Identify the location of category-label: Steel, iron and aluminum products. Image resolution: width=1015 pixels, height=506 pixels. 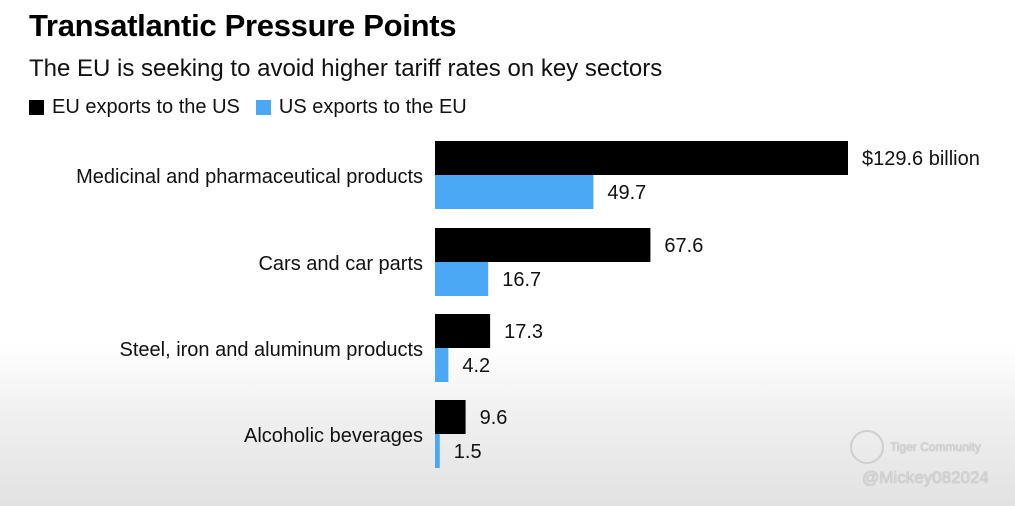
(272, 350).